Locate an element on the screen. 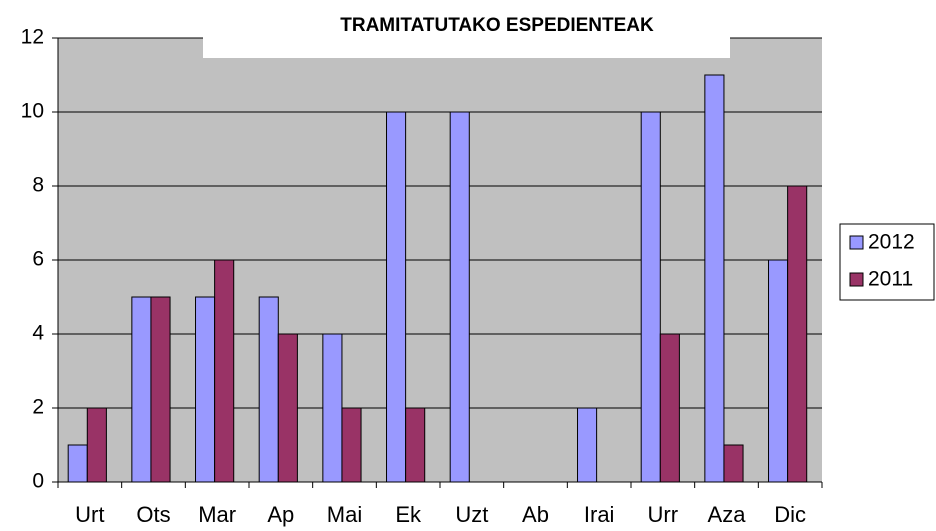 This screenshot has height=531, width=936. x-tick-label: Mar is located at coordinates (217, 514).